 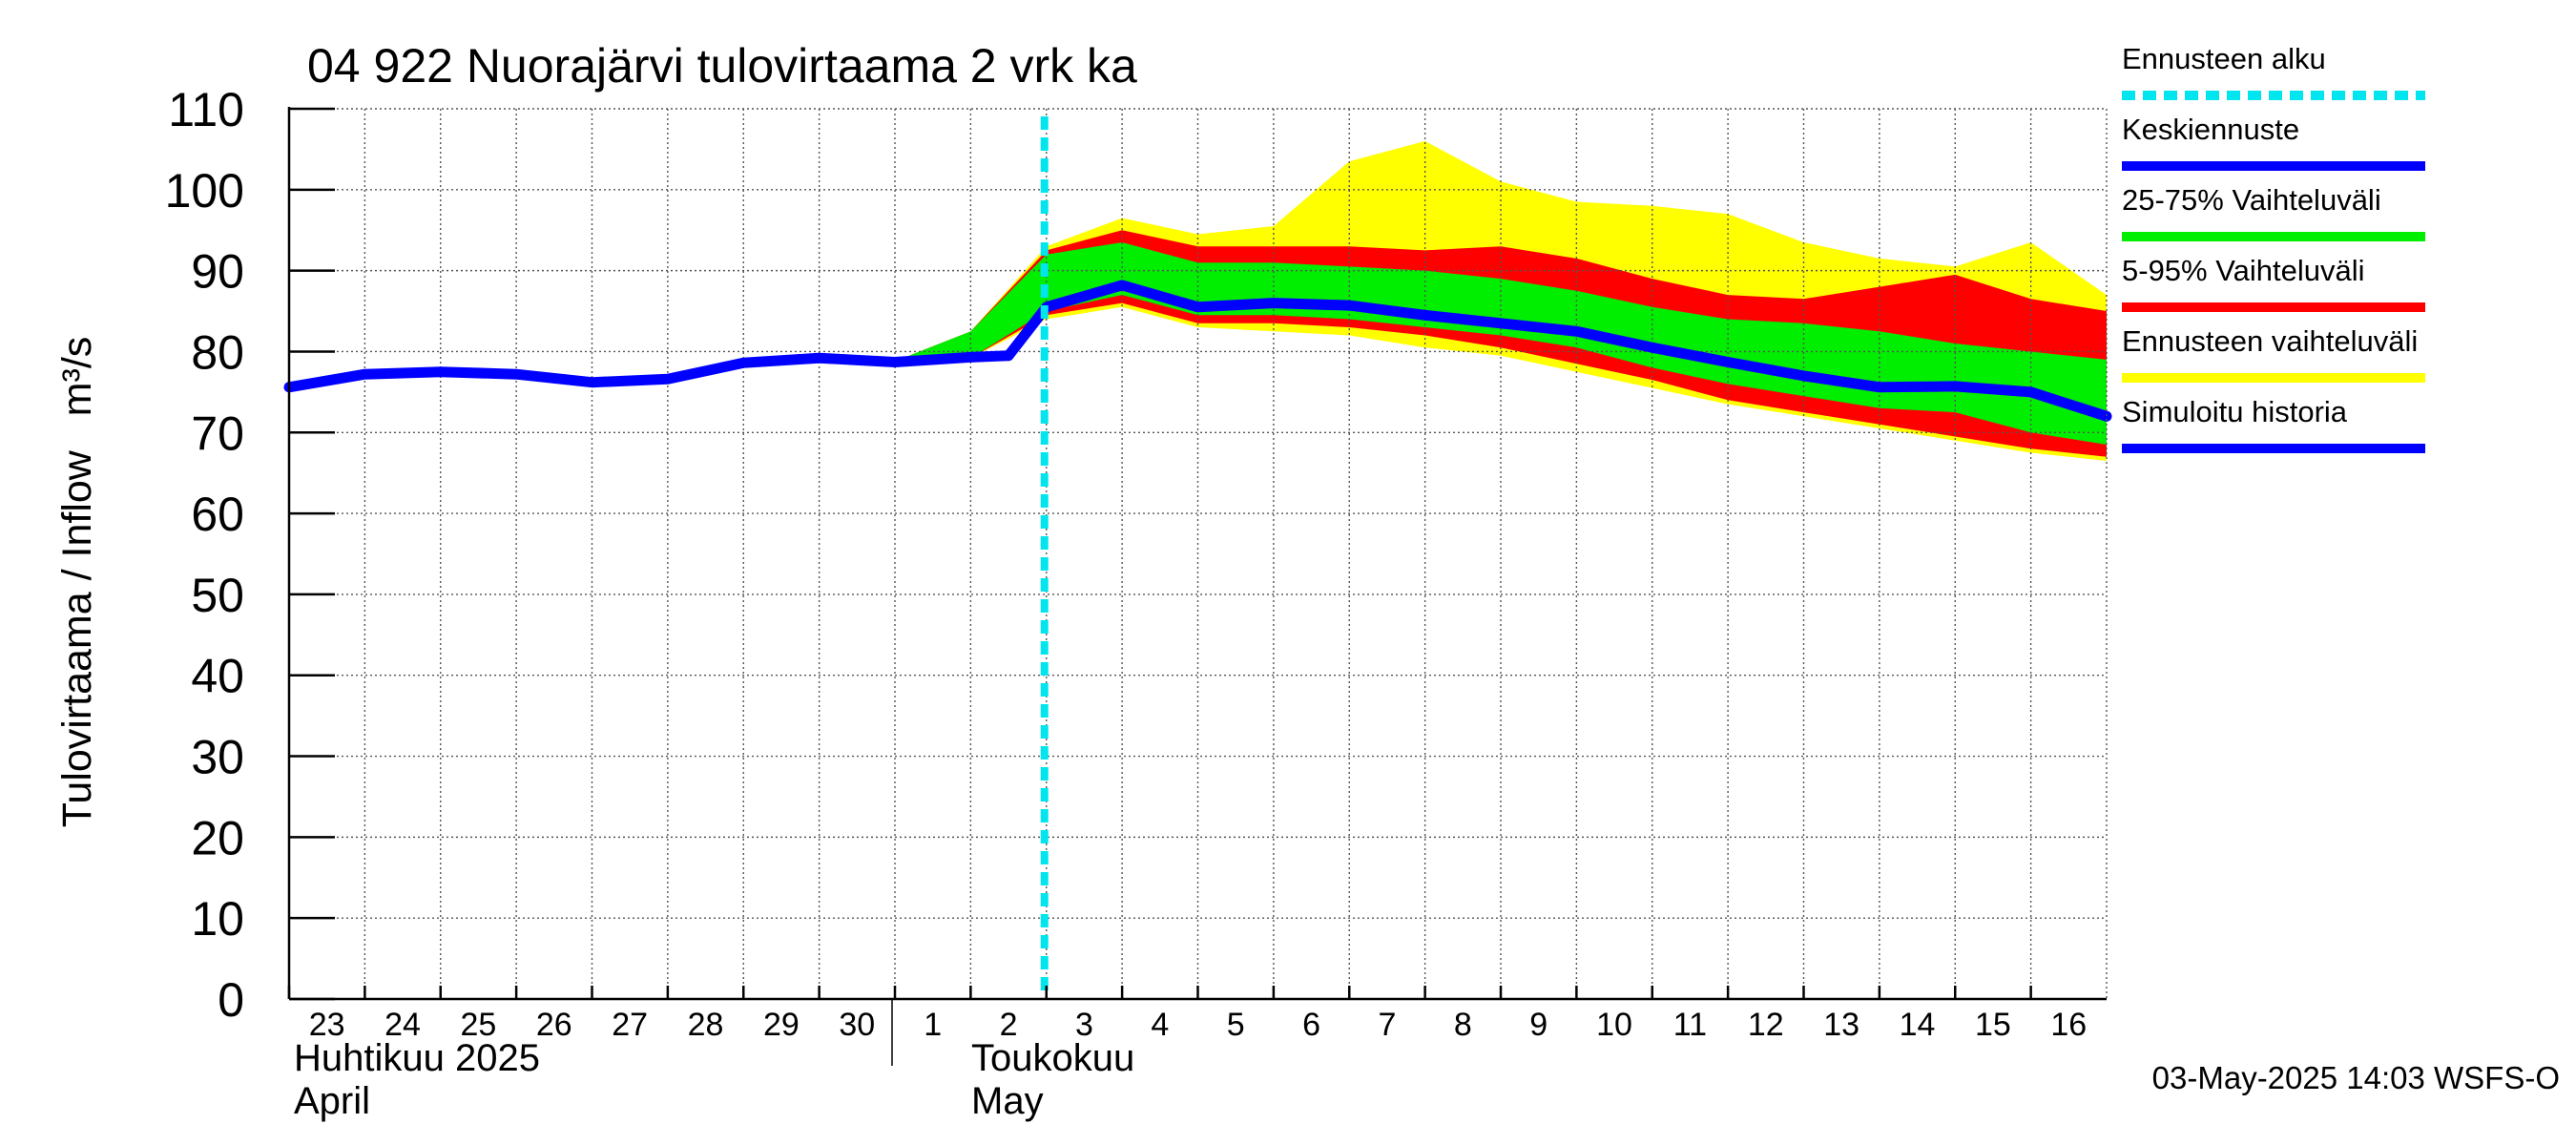 What do you see at coordinates (2068, 1025) in the screenshot?
I see `x-tick-label: 16` at bounding box center [2068, 1025].